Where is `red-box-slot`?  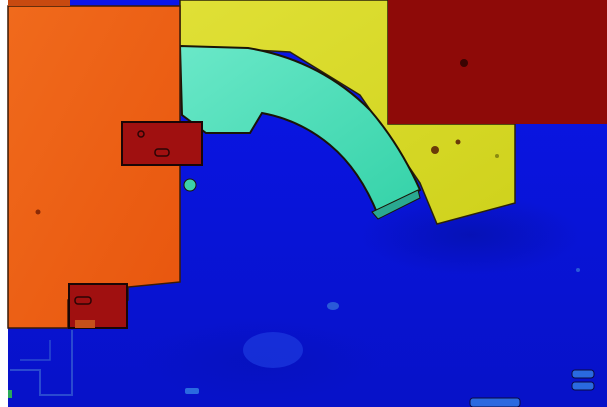 red-box-slot is located at coordinates (162, 152).